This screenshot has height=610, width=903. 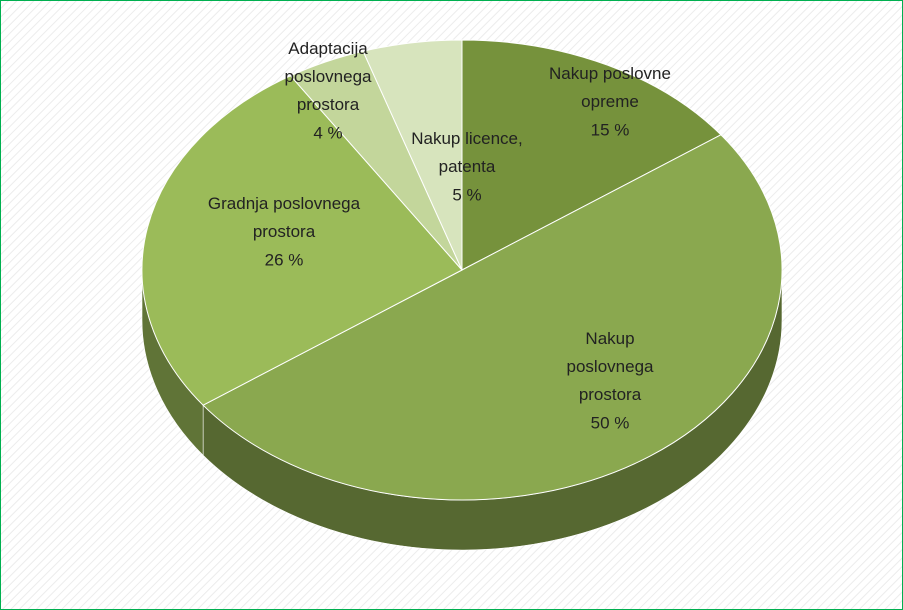 I want to click on slice-label: Nakup licence, patenta, so click(x=467, y=152).